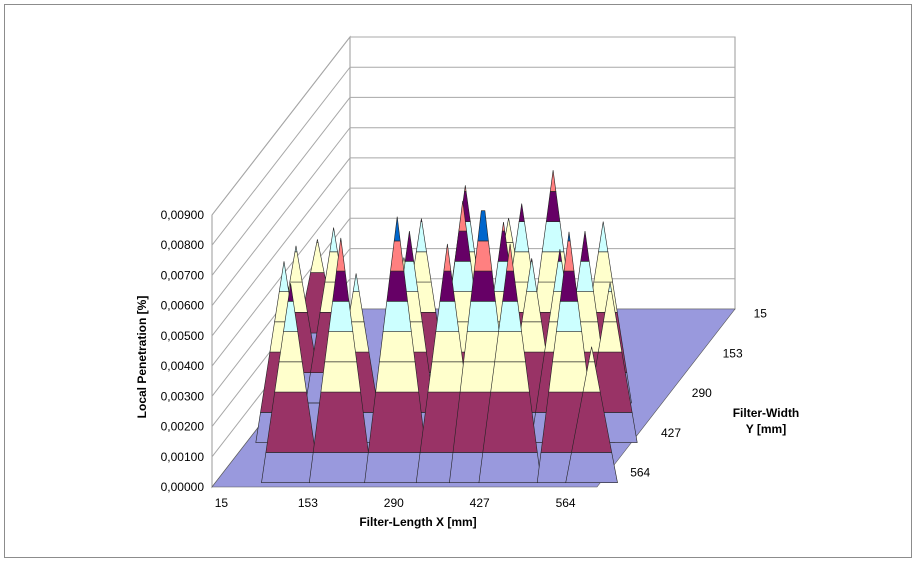 Image resolution: width=916 pixels, height=562 pixels. What do you see at coordinates (183, 427) in the screenshot?
I see `z-tick-label: 0,00200` at bounding box center [183, 427].